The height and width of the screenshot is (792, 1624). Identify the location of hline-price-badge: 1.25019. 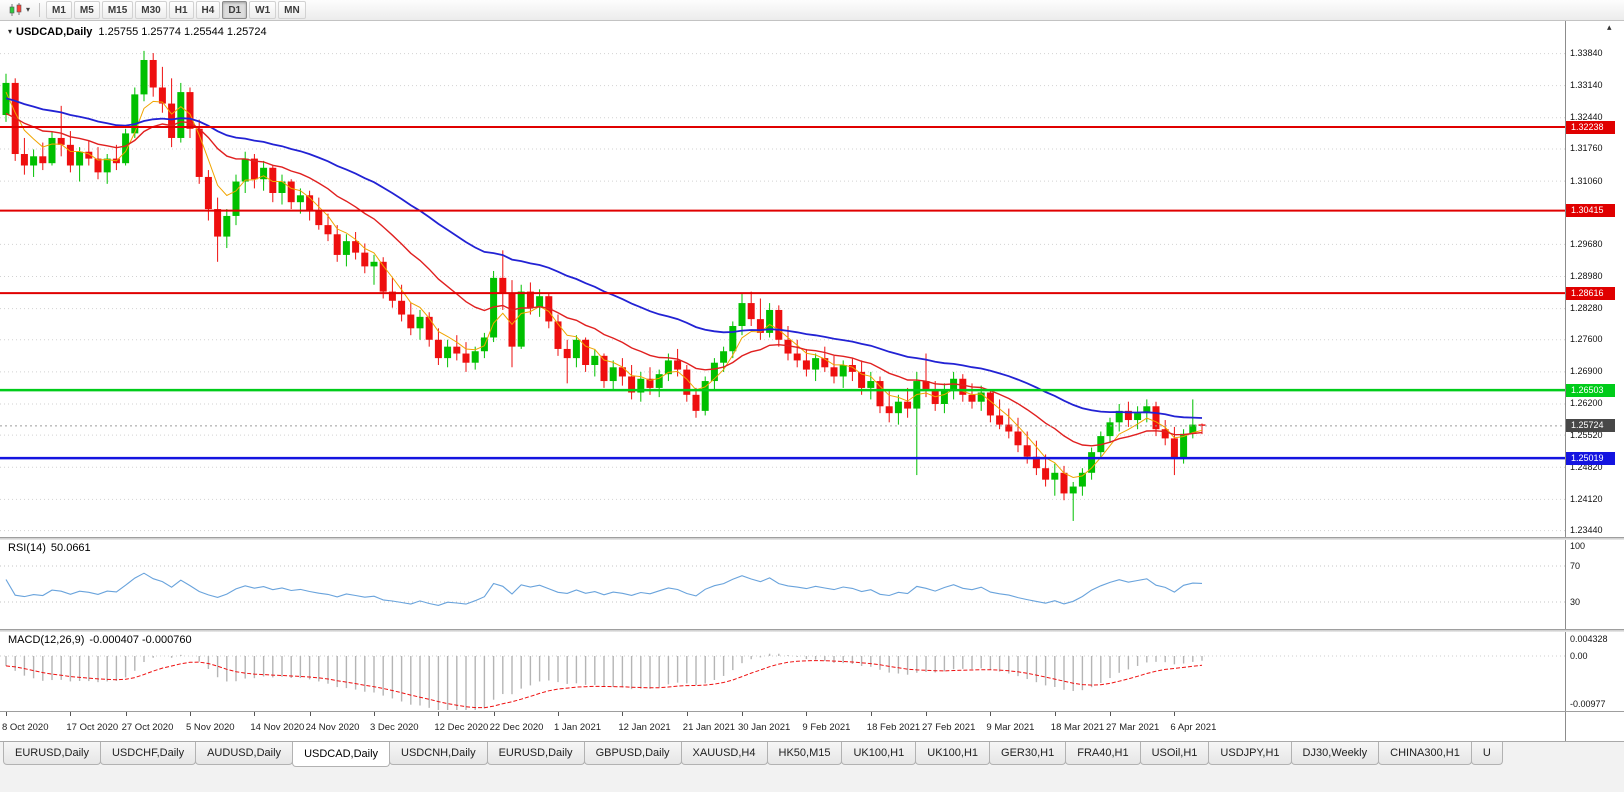
(1590, 458).